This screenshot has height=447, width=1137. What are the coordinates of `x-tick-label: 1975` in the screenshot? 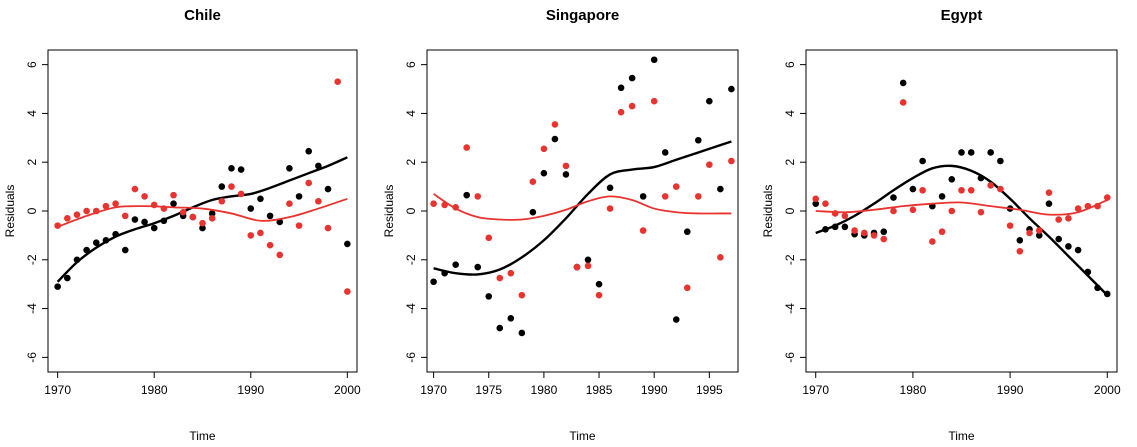 It's located at (488, 390).